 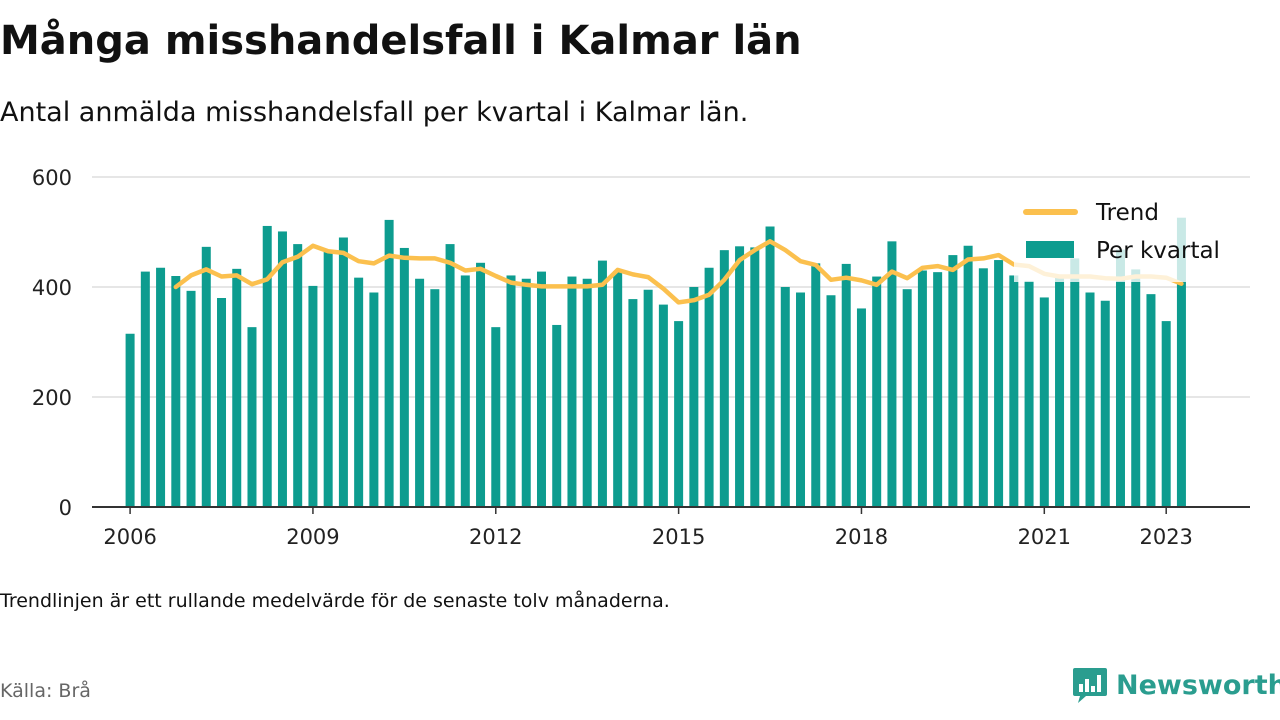 I want to click on brand-logo: Newsworthy, so click(x=1176, y=685).